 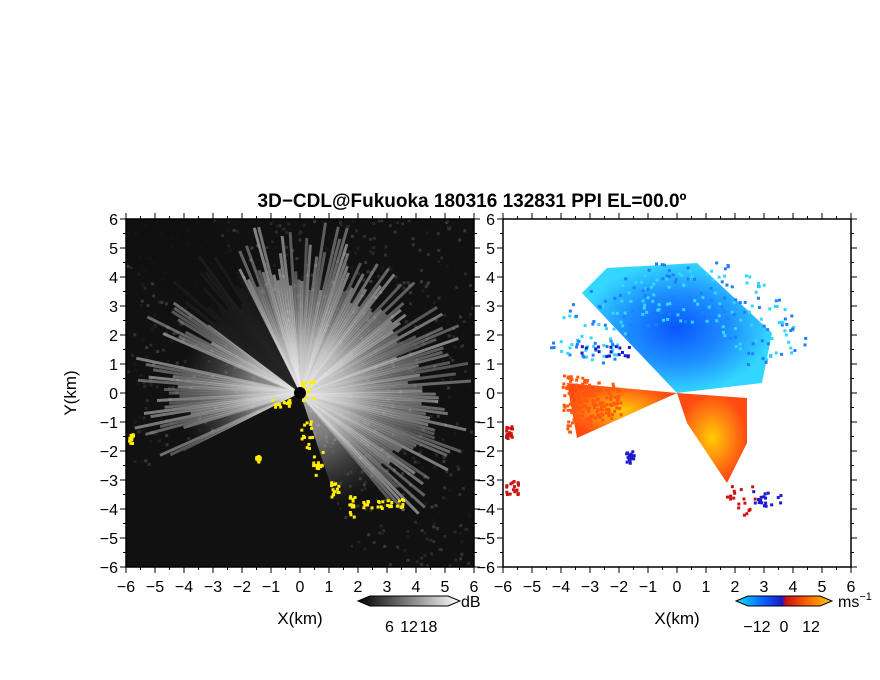 I want to click on blocked-sector, so click(x=242, y=480).